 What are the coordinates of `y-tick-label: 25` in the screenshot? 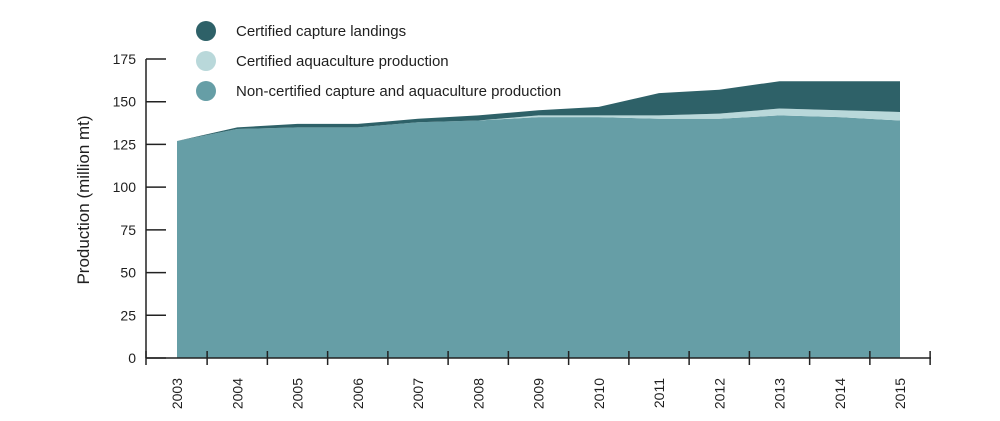 It's located at (128, 315).